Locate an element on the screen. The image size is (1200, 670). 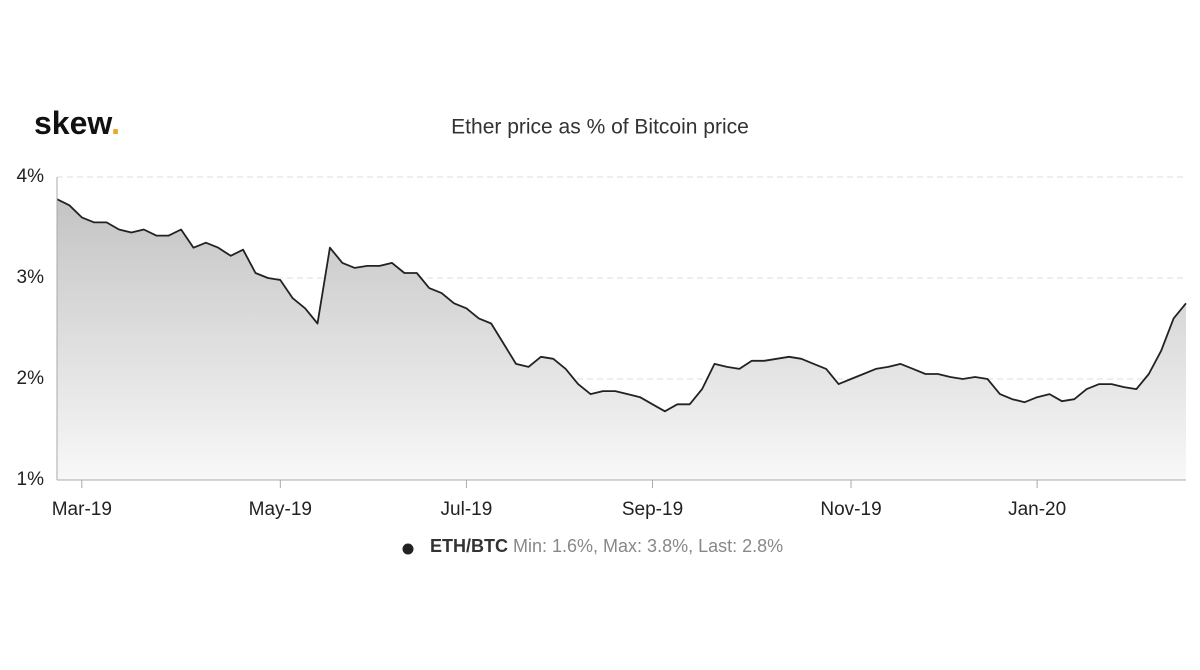
legend-name: ETH/BTC is located at coordinates (469, 546).